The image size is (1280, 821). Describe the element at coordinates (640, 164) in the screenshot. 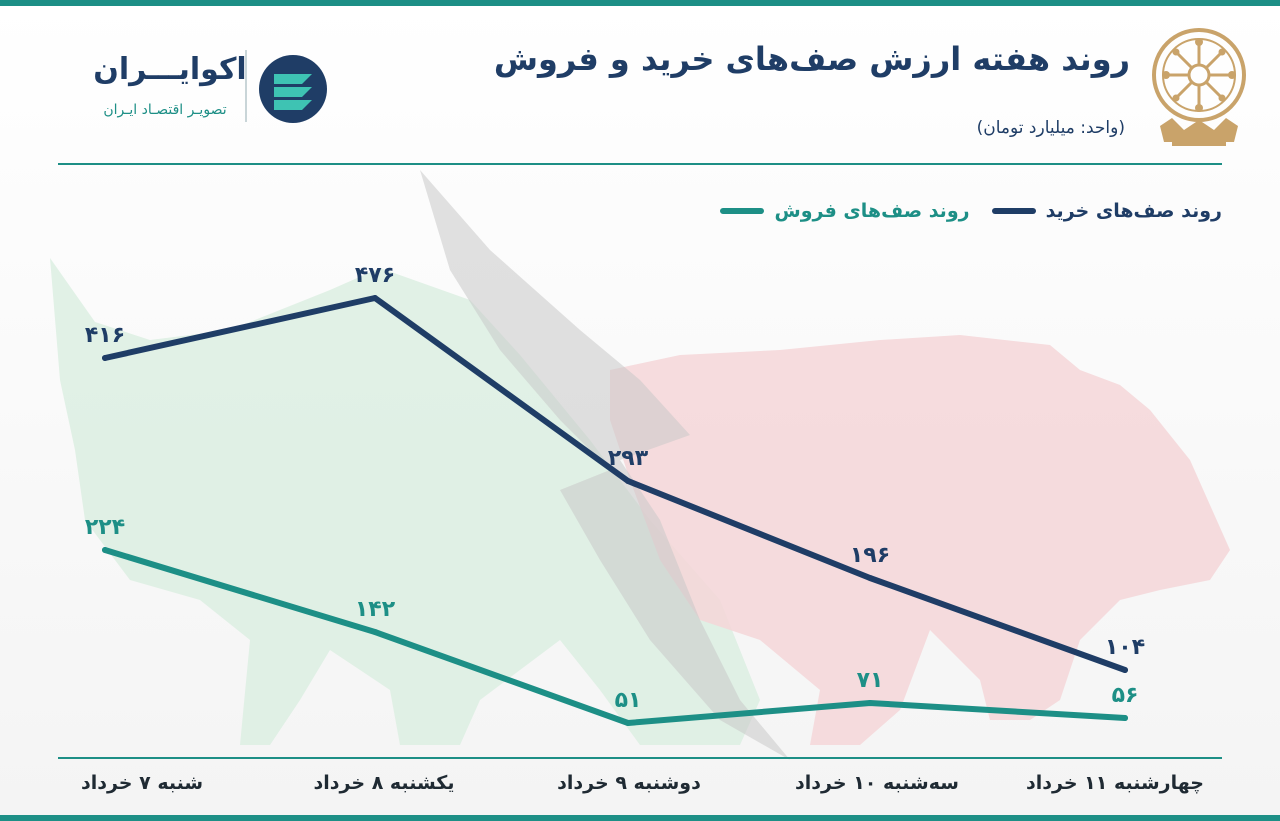

I see `header-divider` at that location.